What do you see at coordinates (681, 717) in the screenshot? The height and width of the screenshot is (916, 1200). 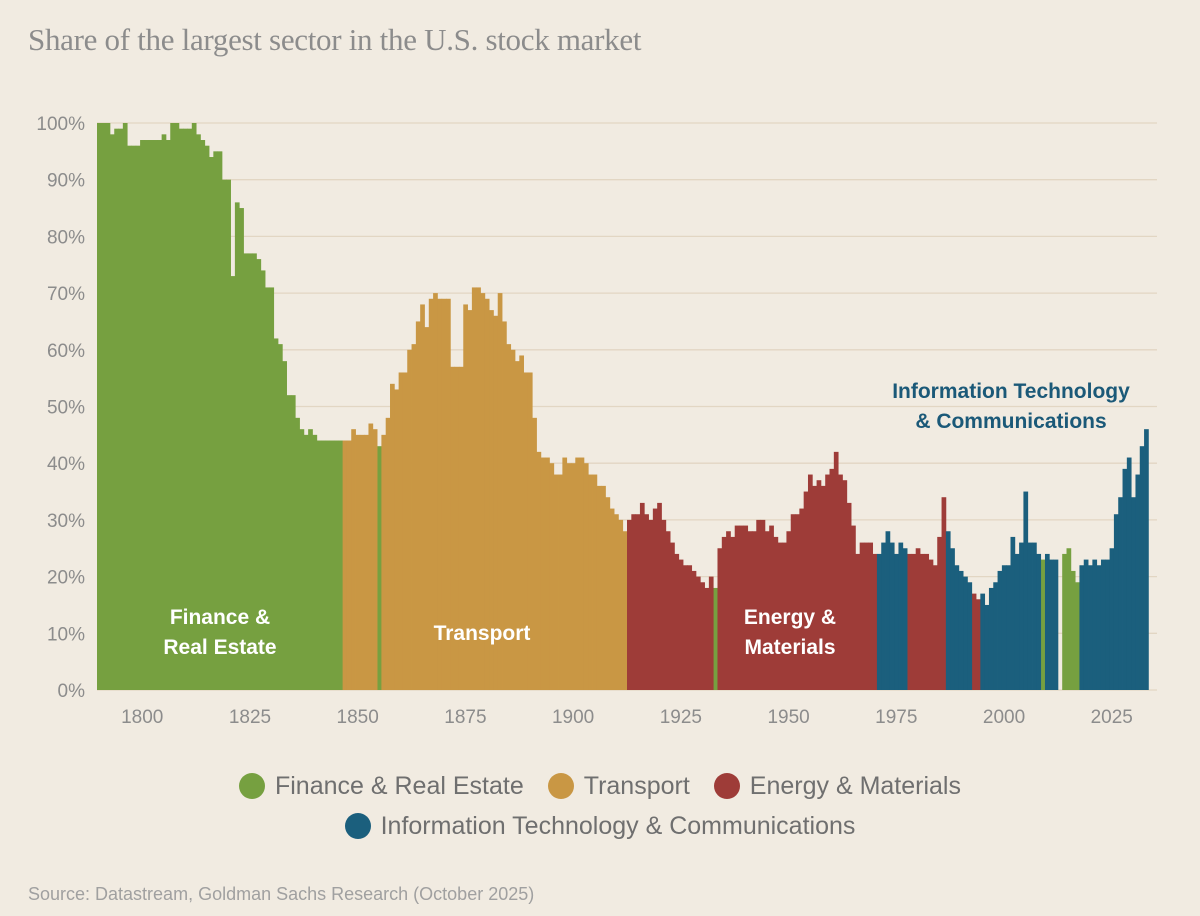 I see `x-tick-label: 1925` at bounding box center [681, 717].